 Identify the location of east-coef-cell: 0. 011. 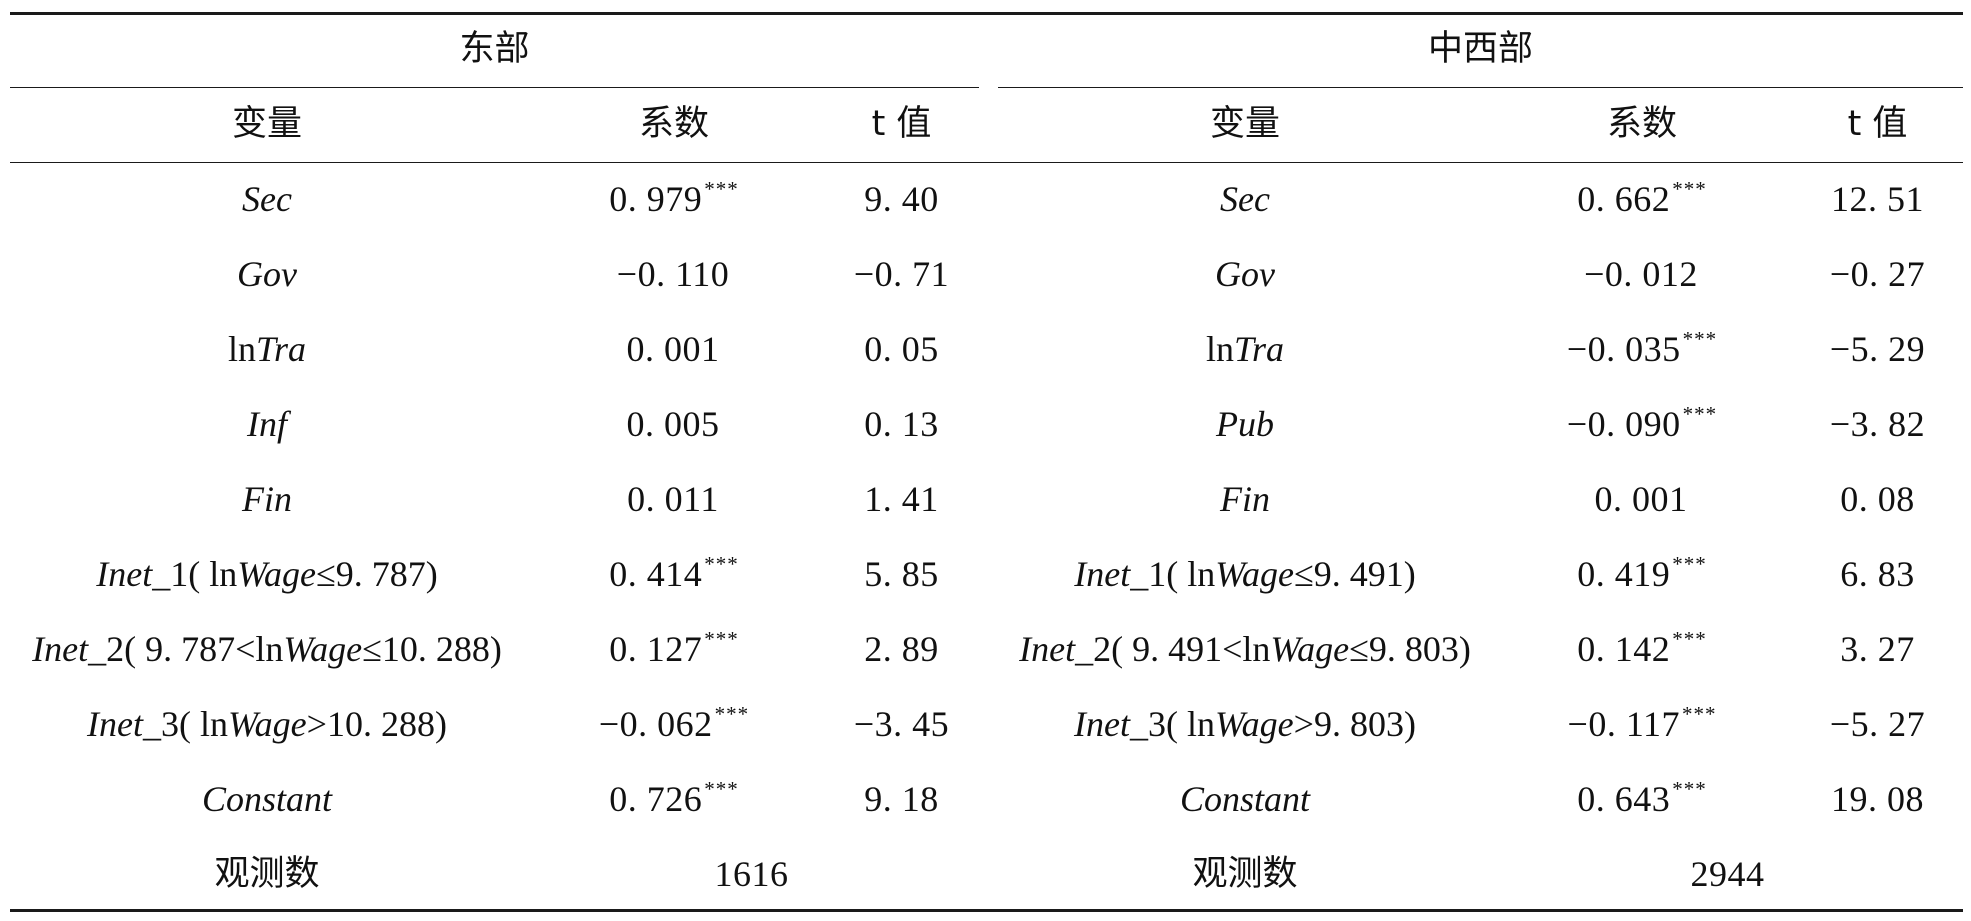
(674, 499).